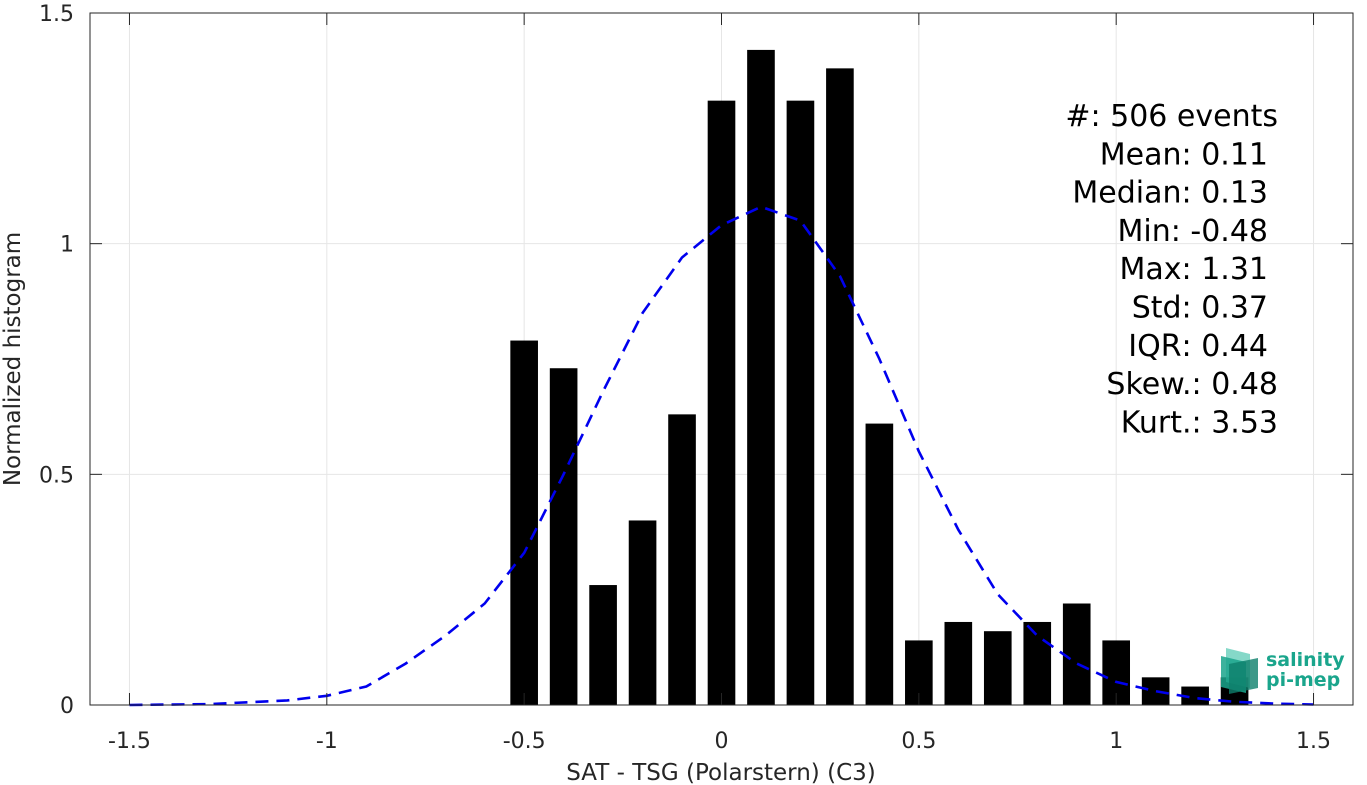  What do you see at coordinates (722, 741) in the screenshot?
I see `x-tick-label: 0` at bounding box center [722, 741].